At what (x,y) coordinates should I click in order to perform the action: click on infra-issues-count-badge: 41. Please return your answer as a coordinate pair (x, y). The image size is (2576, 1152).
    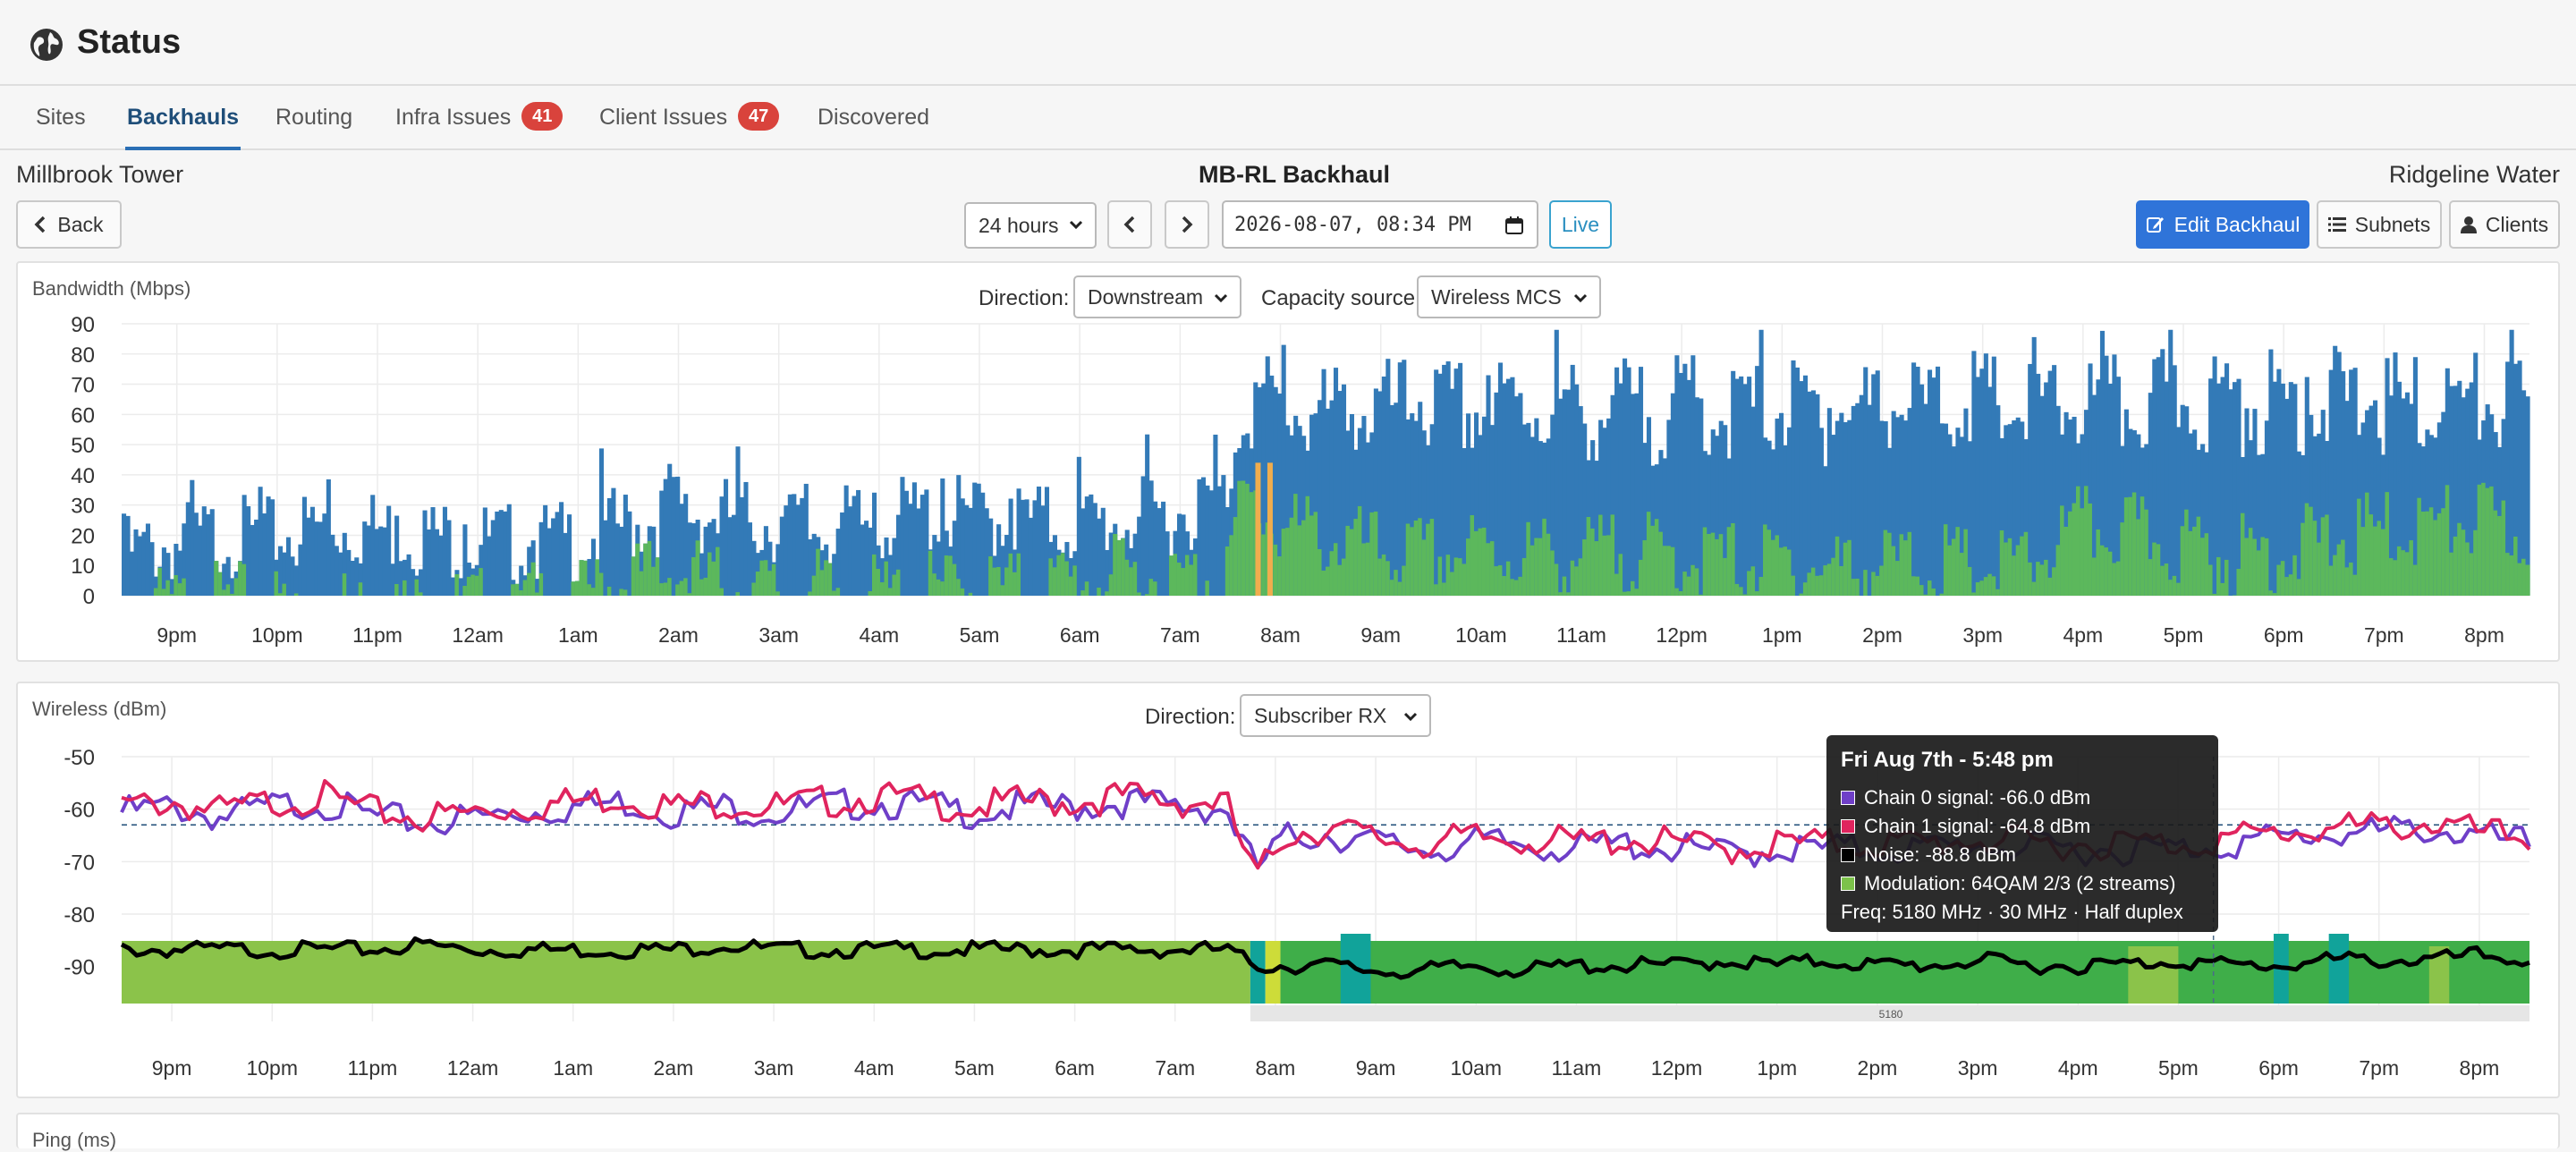
    Looking at the image, I should click on (542, 117).